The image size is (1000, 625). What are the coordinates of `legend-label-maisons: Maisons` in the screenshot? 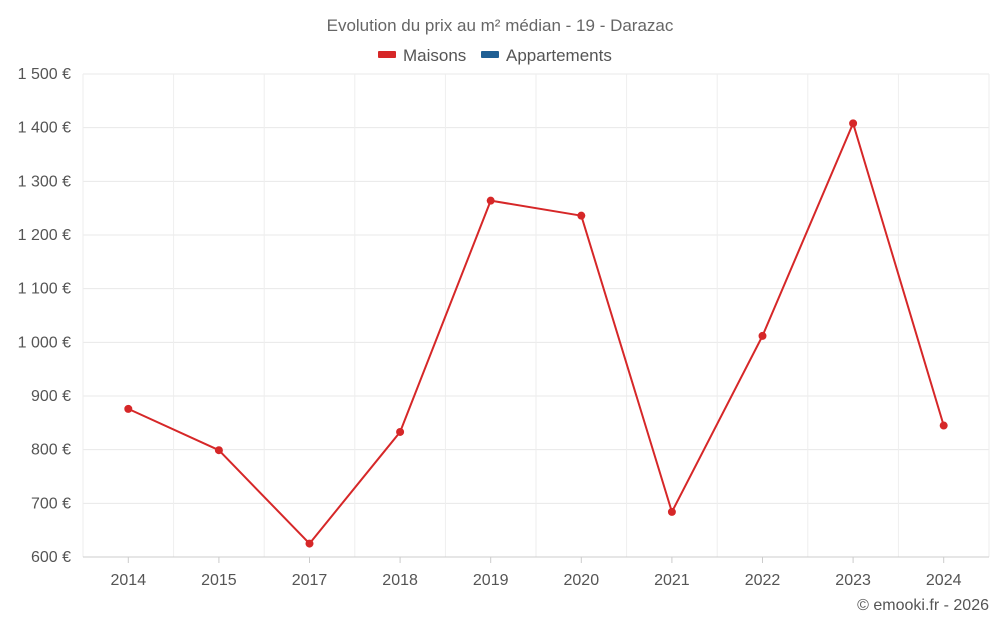 It's located at (434, 55).